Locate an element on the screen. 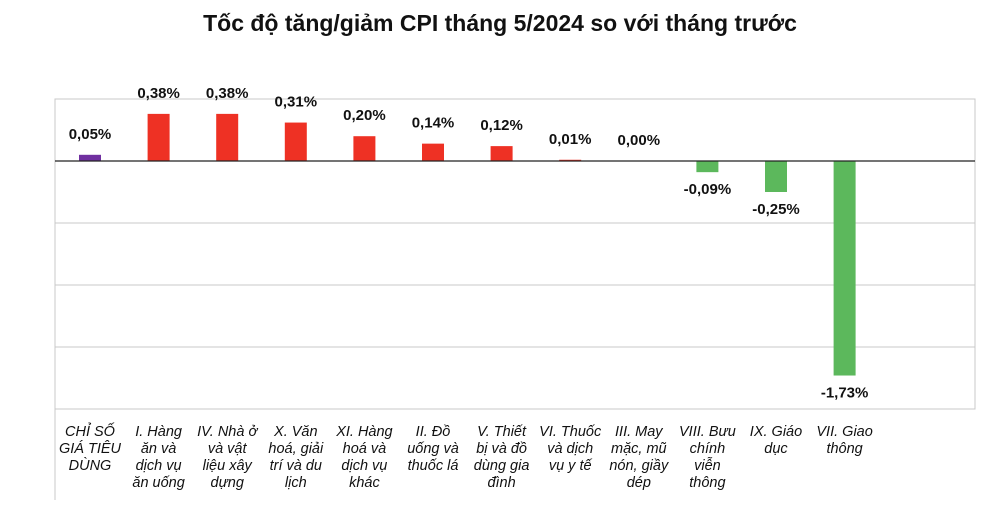 Image resolution: width=1000 pixels, height=508 pixels. category-label: XI. Hàng hoá và dịch vụ khác is located at coordinates (363, 457).